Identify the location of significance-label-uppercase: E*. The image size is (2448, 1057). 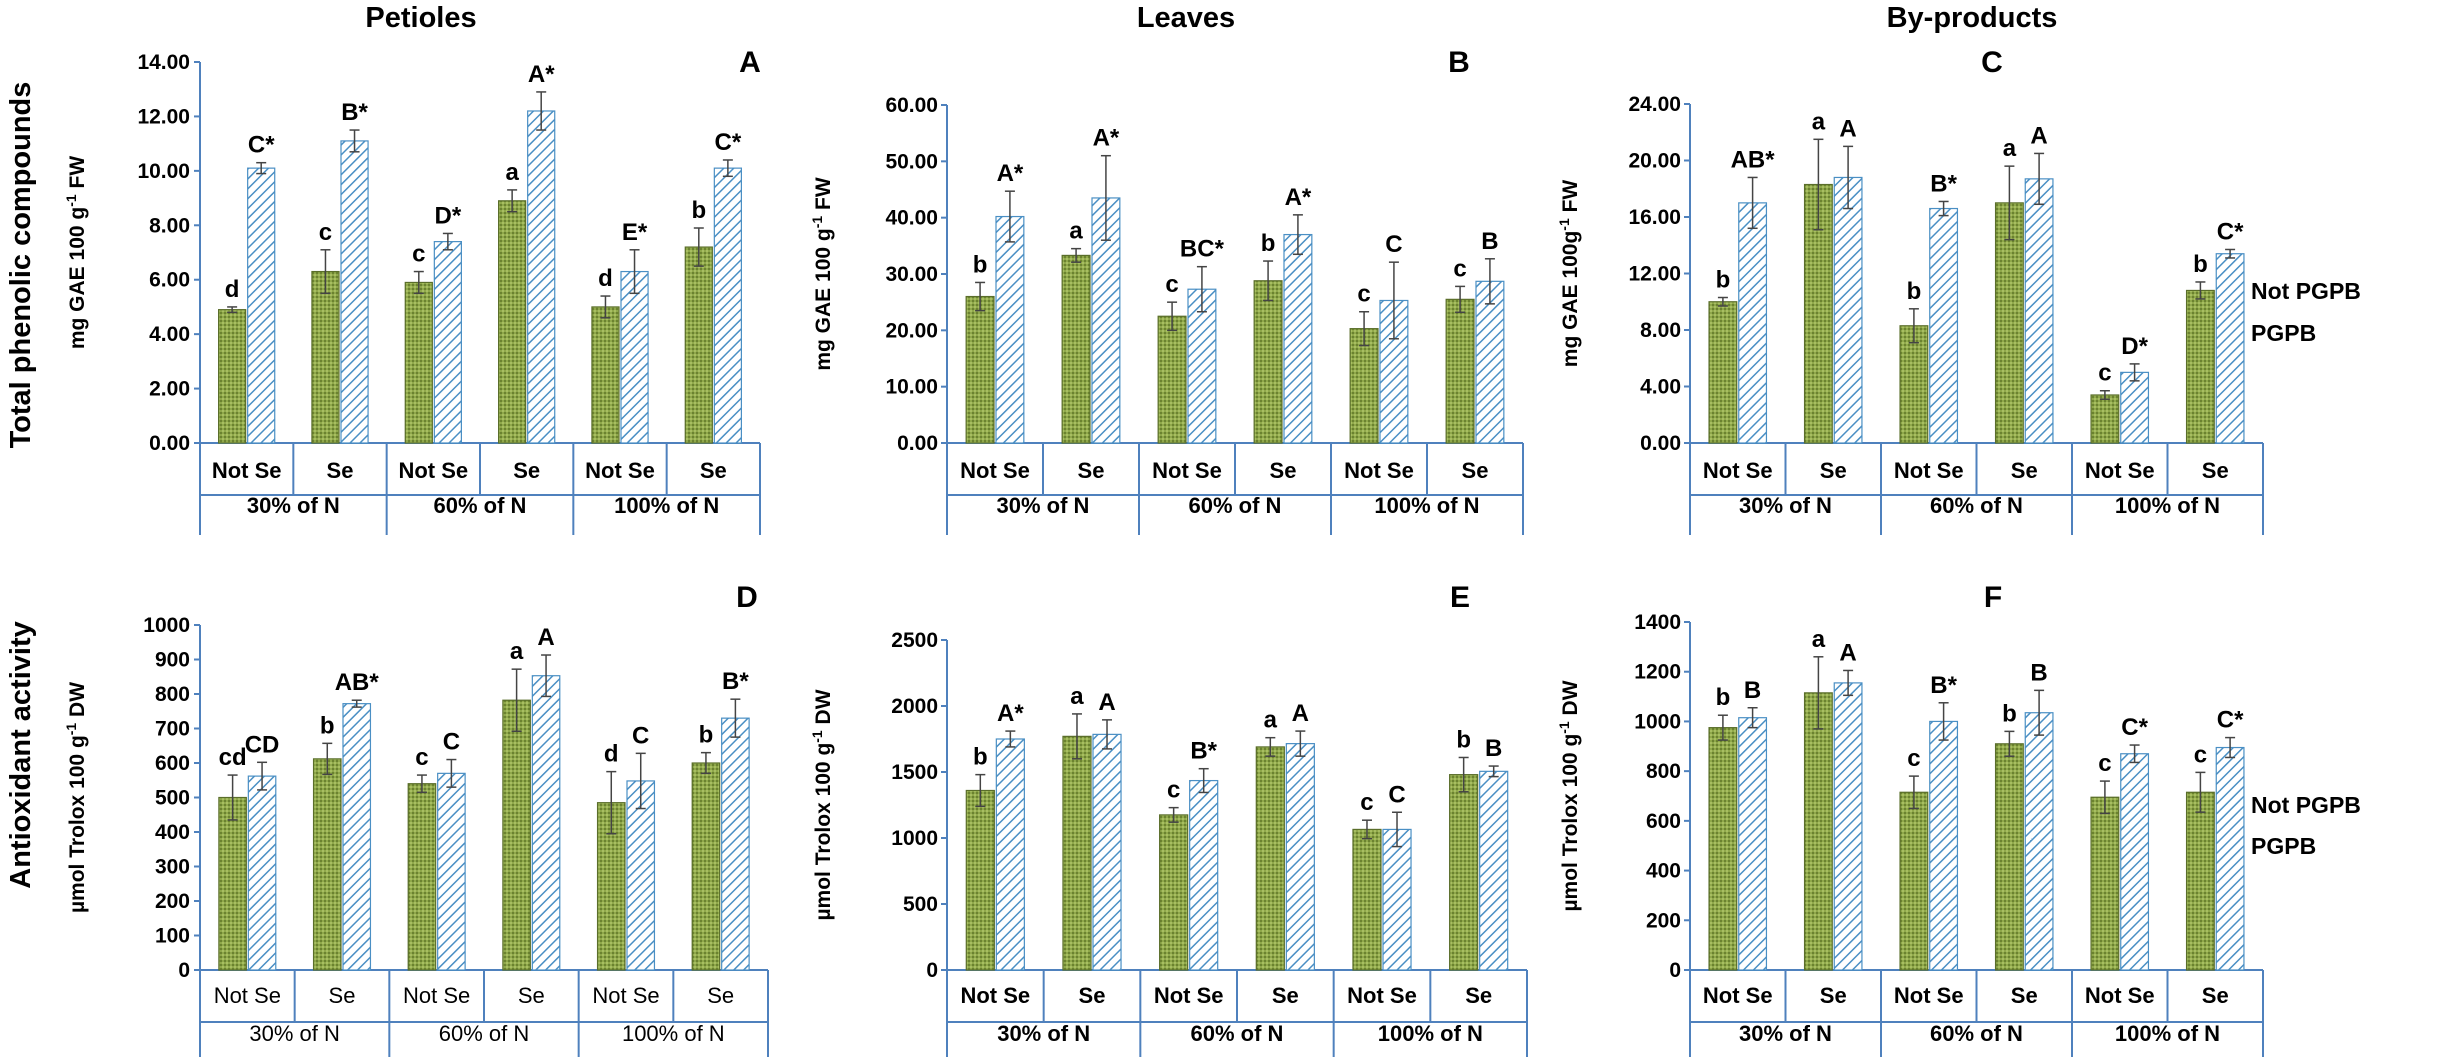
(635, 232).